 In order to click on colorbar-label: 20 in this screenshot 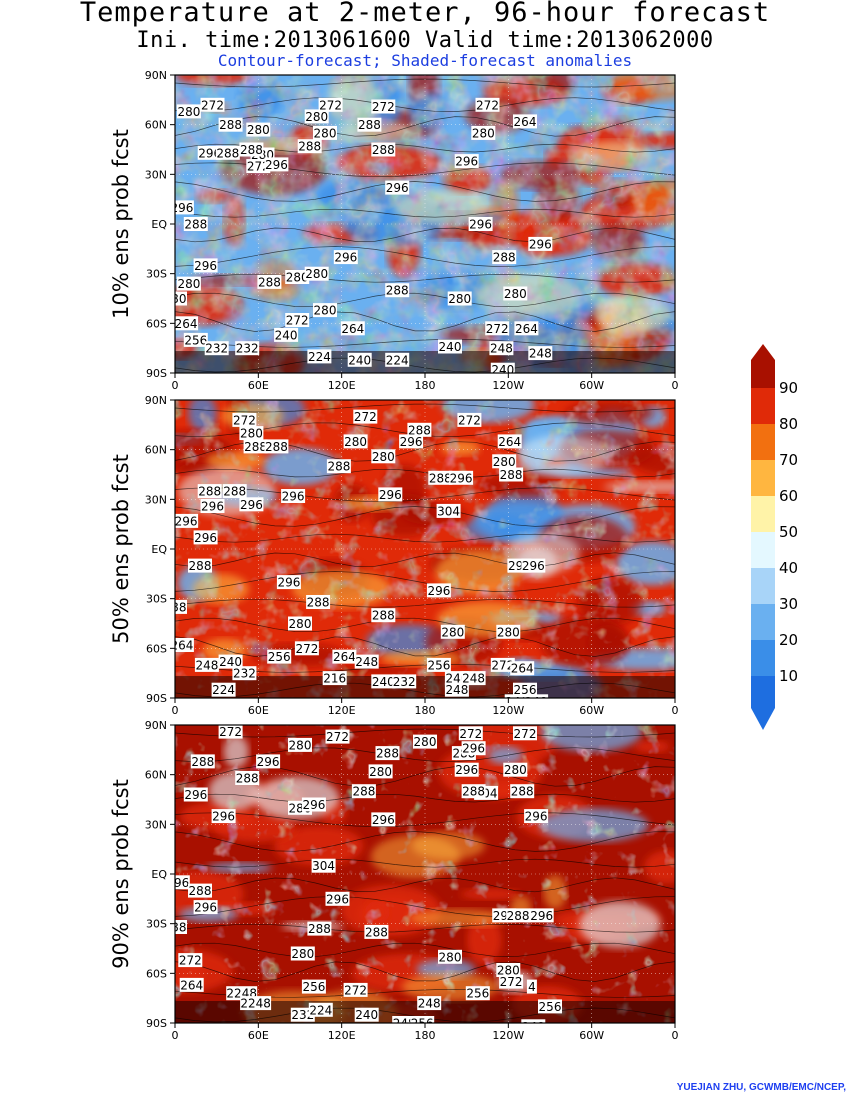, I will do `click(788, 640)`.